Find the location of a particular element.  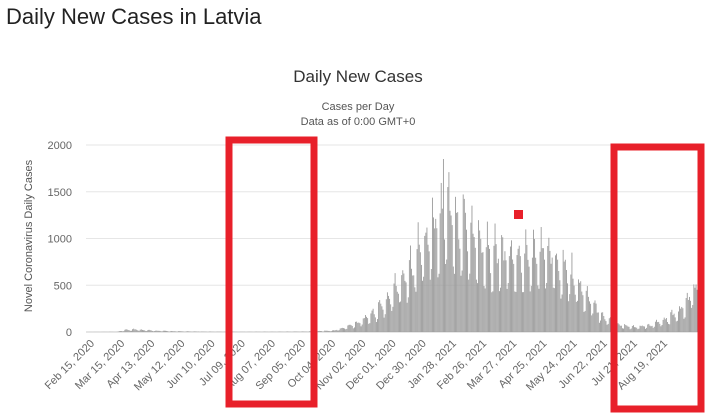

highlight-box-right is located at coordinates (657, 278).